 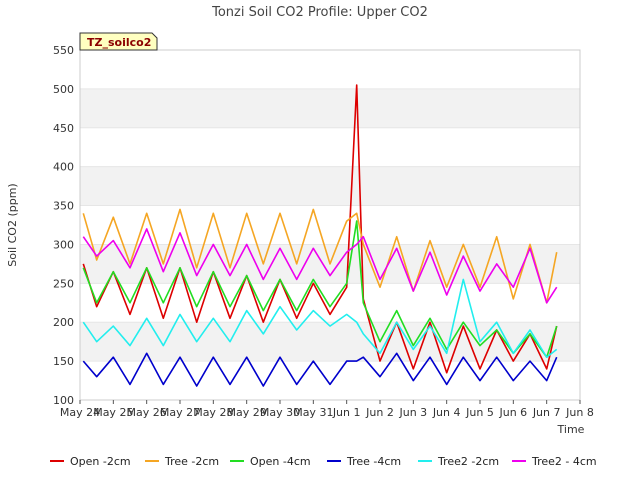 What do you see at coordinates (191, 461) in the screenshot?
I see `legend-label: Tree -2cm` at bounding box center [191, 461].